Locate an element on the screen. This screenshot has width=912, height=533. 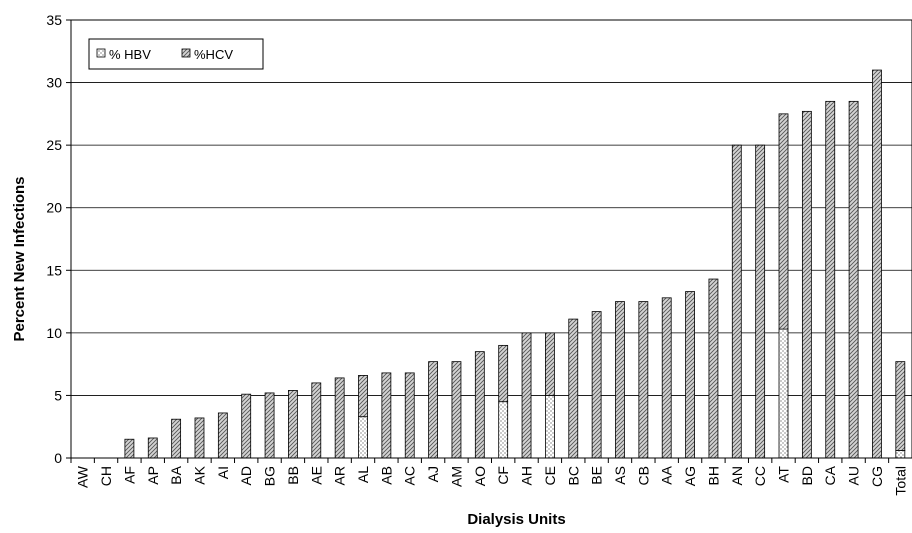
x-tick-label-ap: AP is located at coordinates (153, 475).